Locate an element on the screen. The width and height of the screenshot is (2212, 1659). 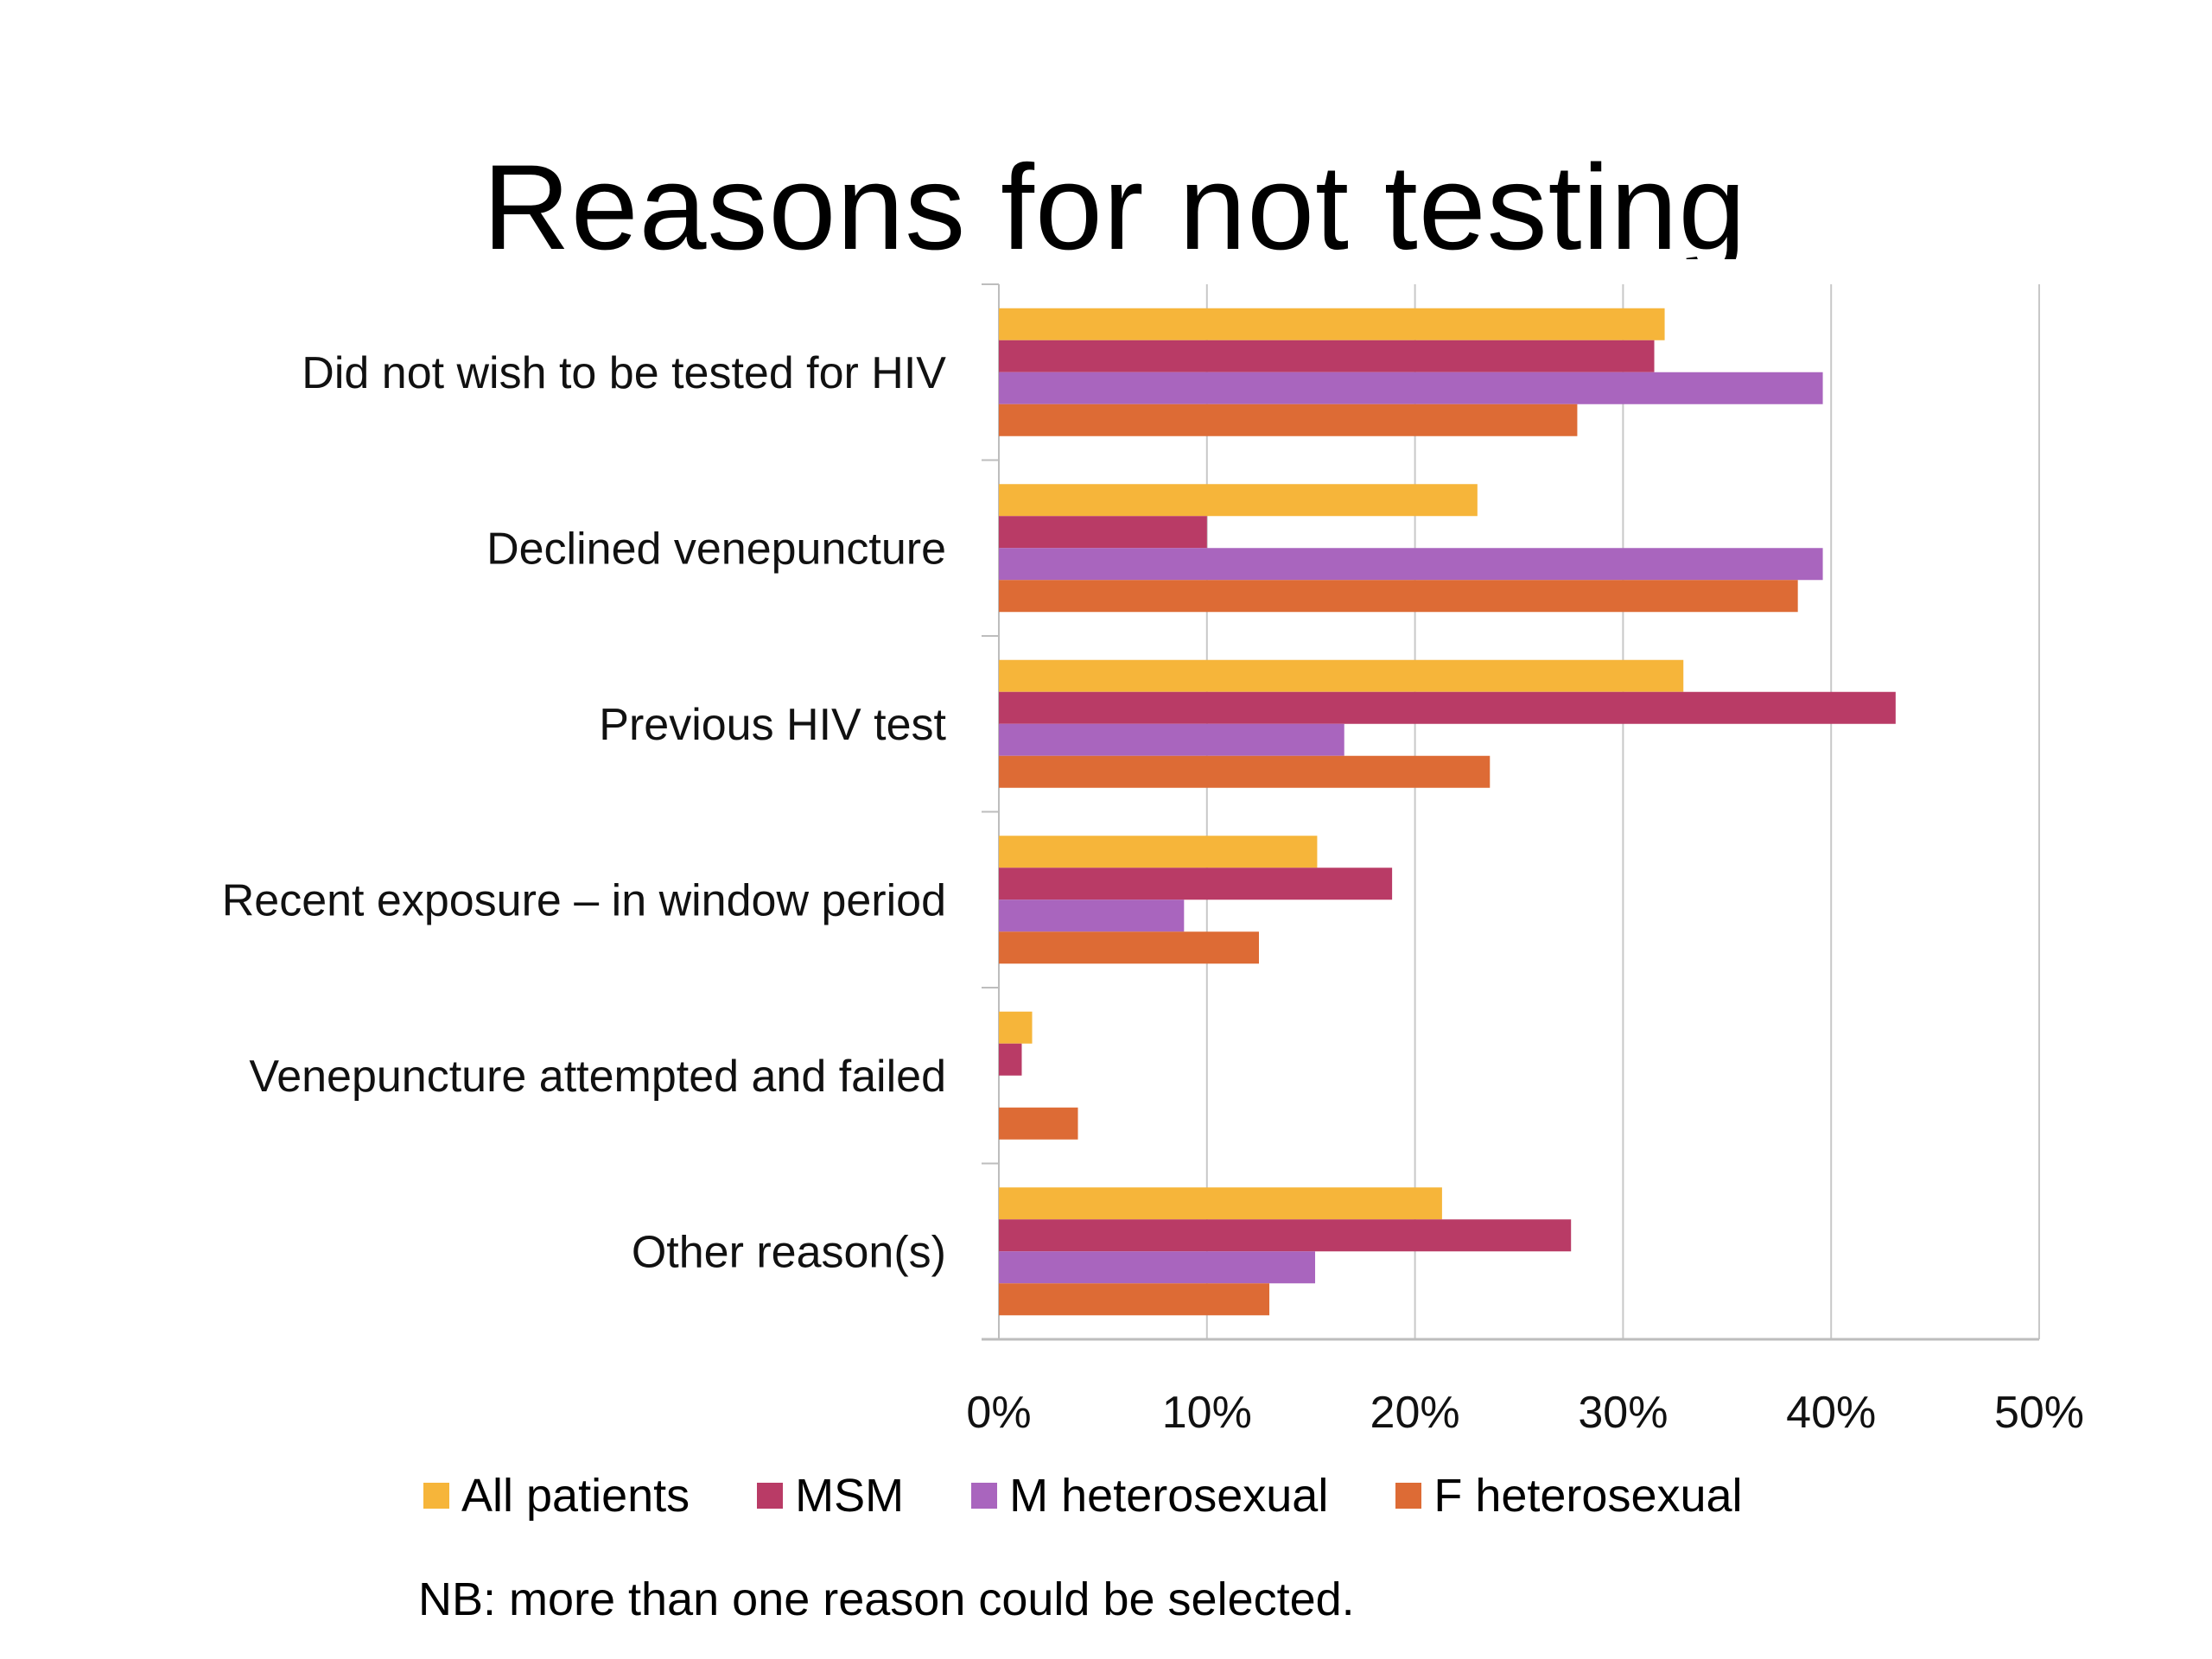
legend-item: M heterosexual is located at coordinates (1149, 1495).